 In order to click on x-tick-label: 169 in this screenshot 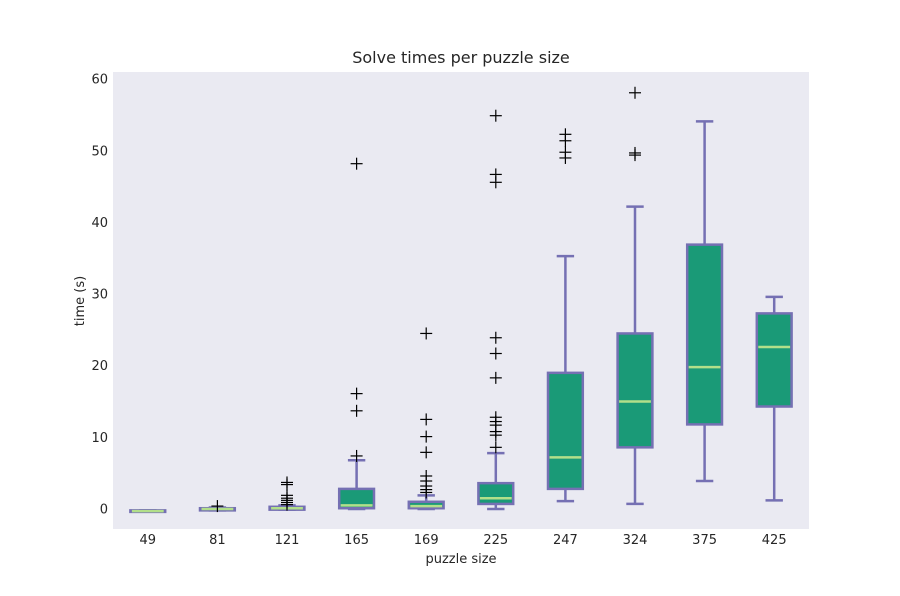, I will do `click(426, 540)`.